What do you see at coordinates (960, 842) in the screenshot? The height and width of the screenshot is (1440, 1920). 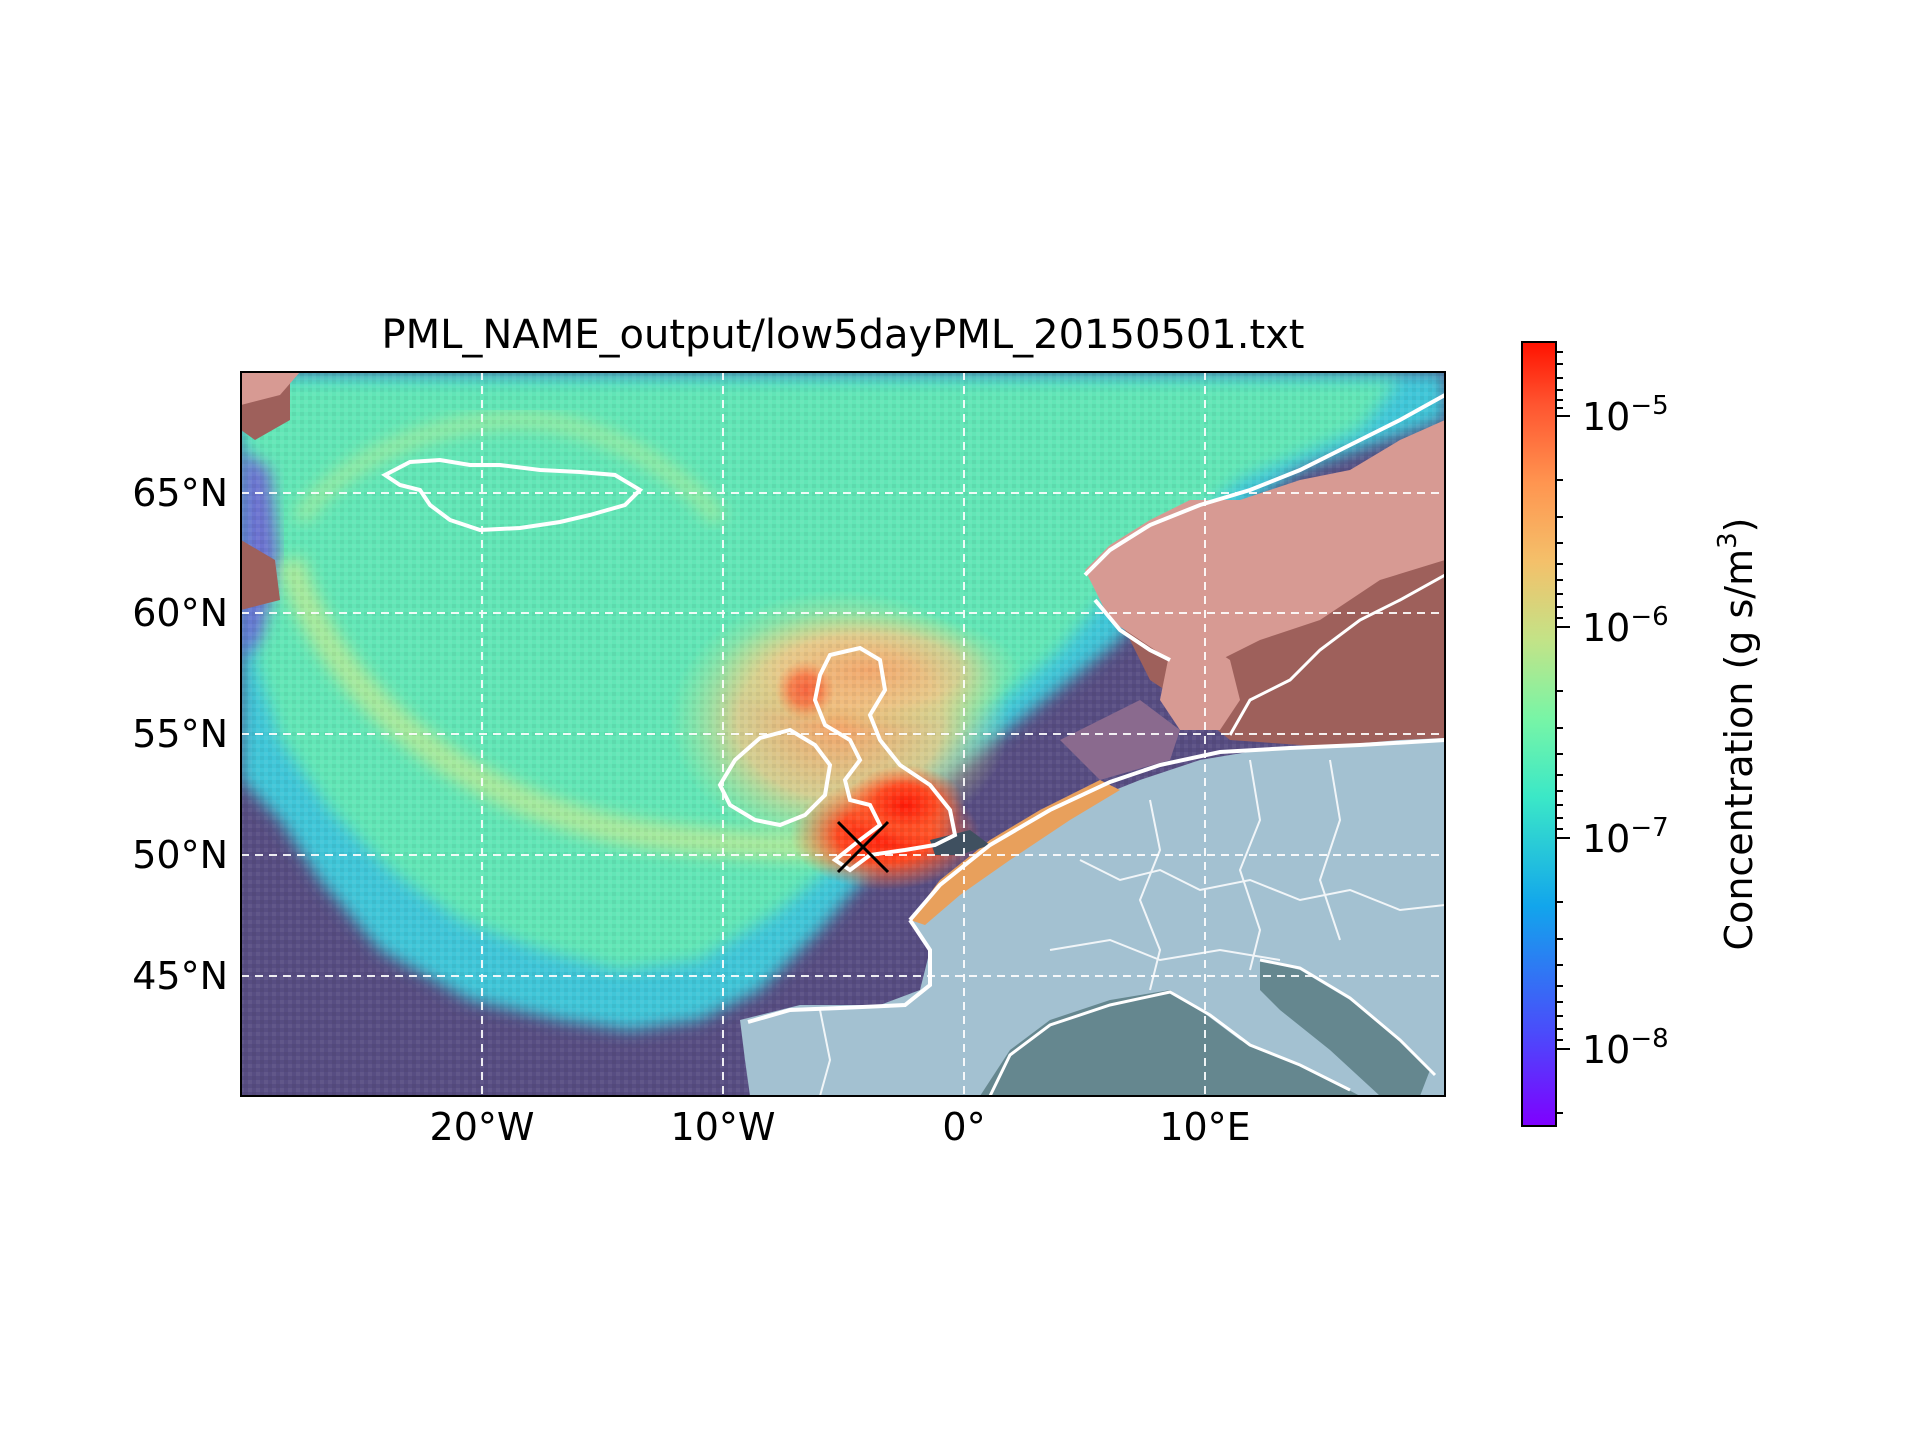 I see `sea-channel` at bounding box center [960, 842].